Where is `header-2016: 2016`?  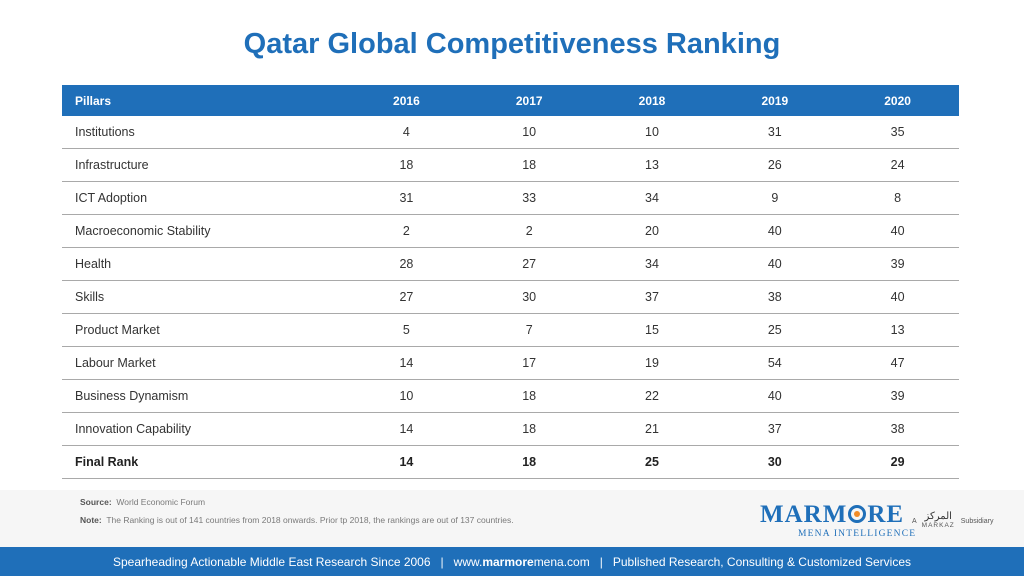 header-2016: 2016 is located at coordinates (406, 100).